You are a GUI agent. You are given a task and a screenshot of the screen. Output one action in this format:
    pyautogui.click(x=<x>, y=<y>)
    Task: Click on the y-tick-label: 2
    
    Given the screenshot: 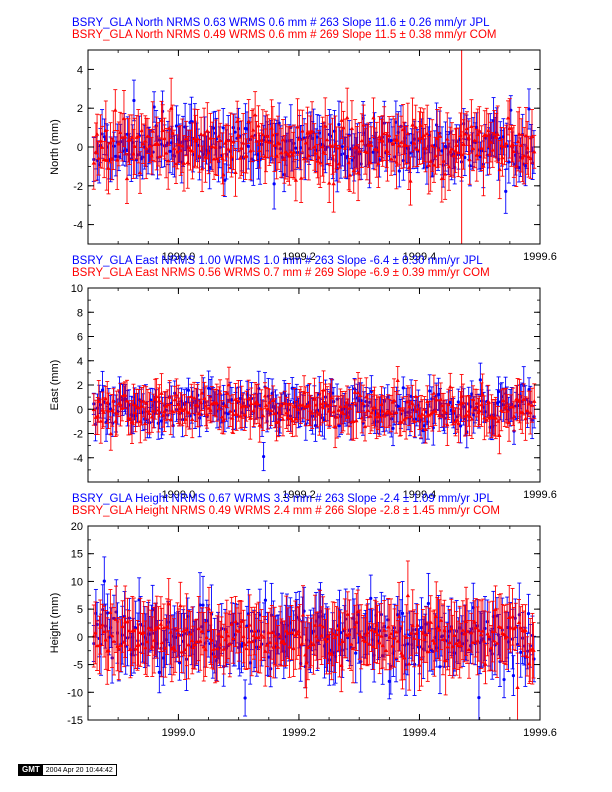 What is the action you would take?
    pyautogui.click(x=80, y=386)
    